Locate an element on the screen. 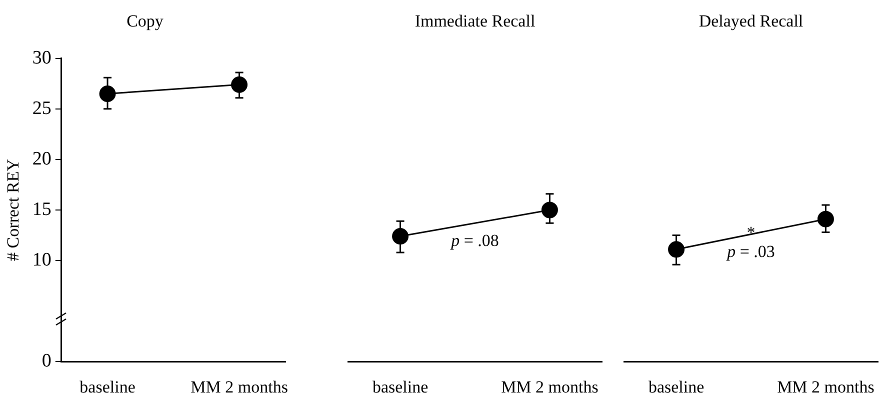 This screenshot has width=888, height=412. y-tick-label: 10 is located at coordinates (42, 260).